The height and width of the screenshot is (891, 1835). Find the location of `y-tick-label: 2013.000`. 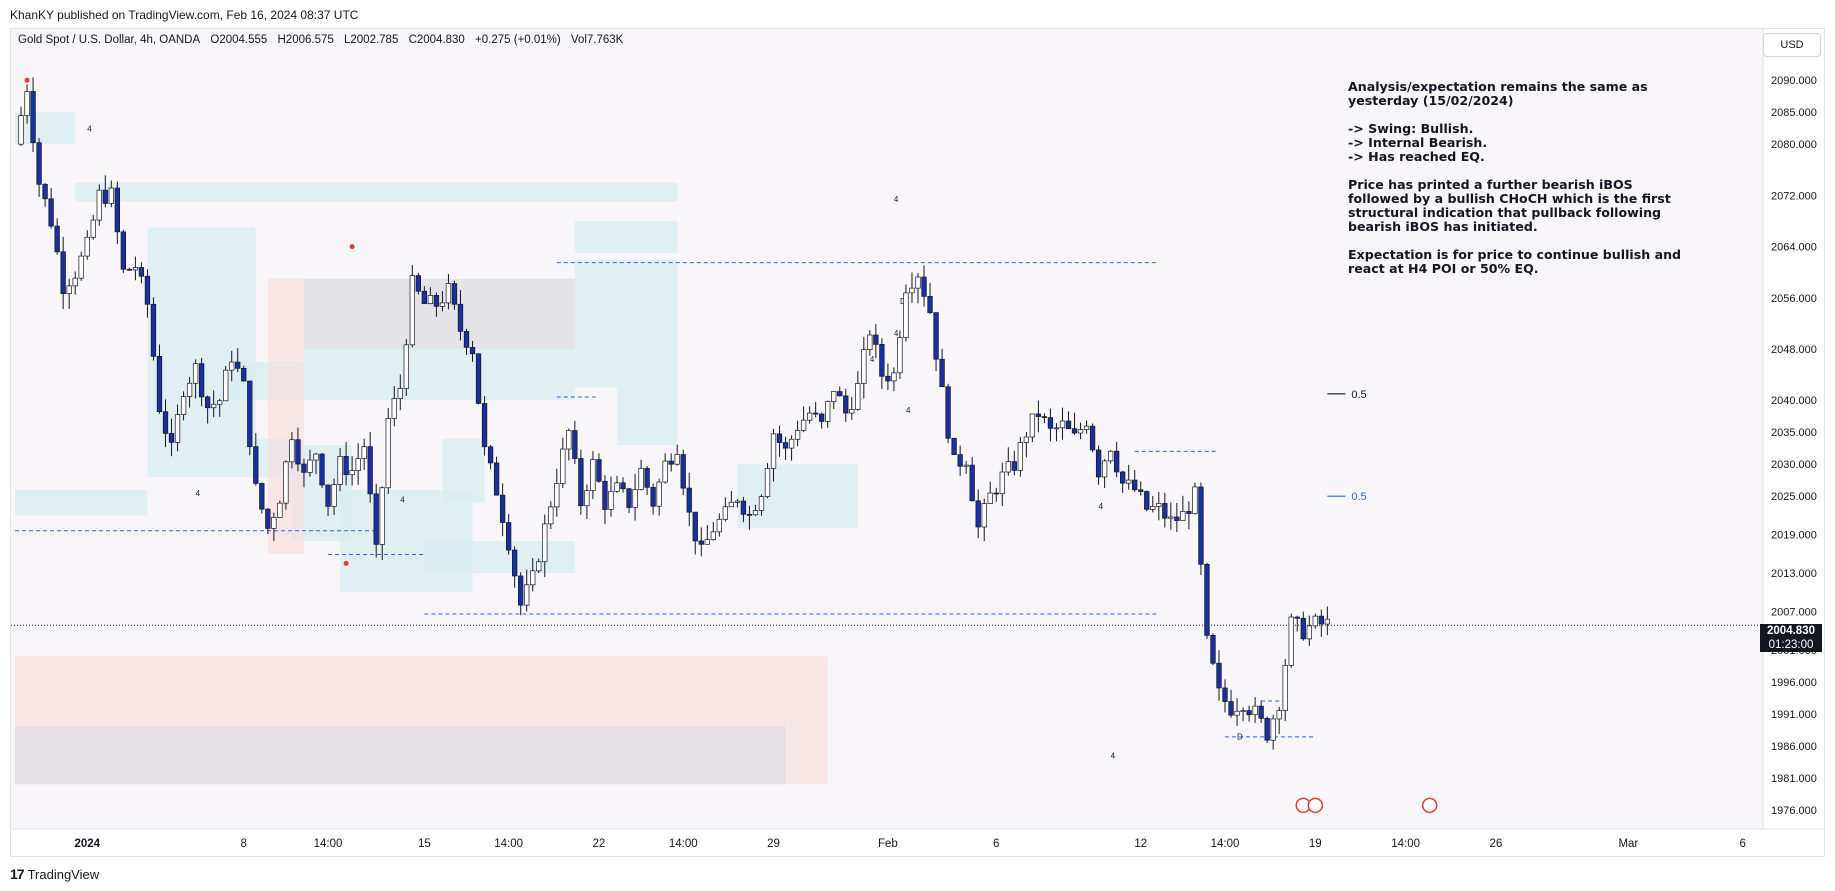

y-tick-label: 2013.000 is located at coordinates (1794, 574).